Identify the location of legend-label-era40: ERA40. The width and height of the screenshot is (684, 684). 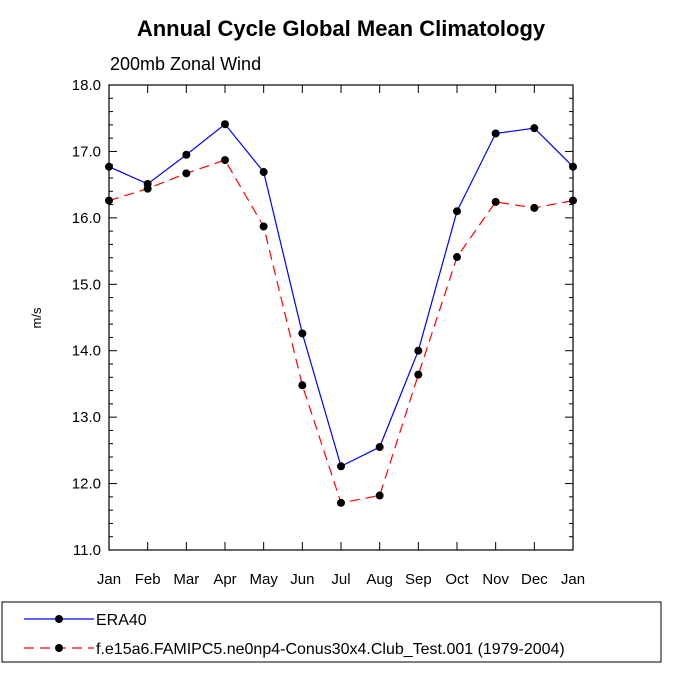
(121, 620).